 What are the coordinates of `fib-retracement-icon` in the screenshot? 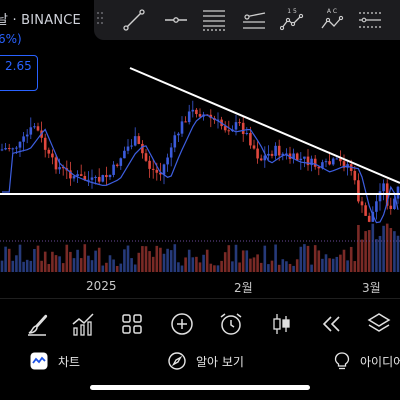 It's located at (214, 20).